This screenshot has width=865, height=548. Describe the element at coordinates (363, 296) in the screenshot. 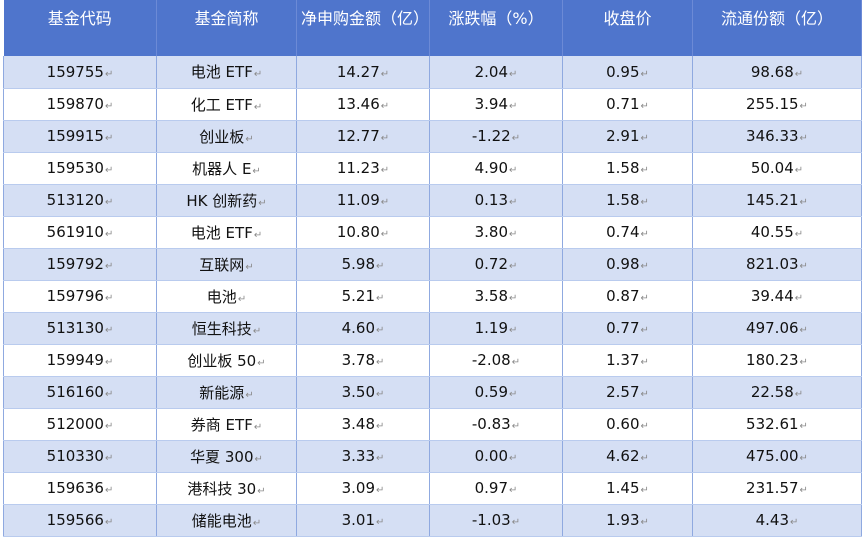

I see `cell-net-subscription: 5.21↵` at that location.